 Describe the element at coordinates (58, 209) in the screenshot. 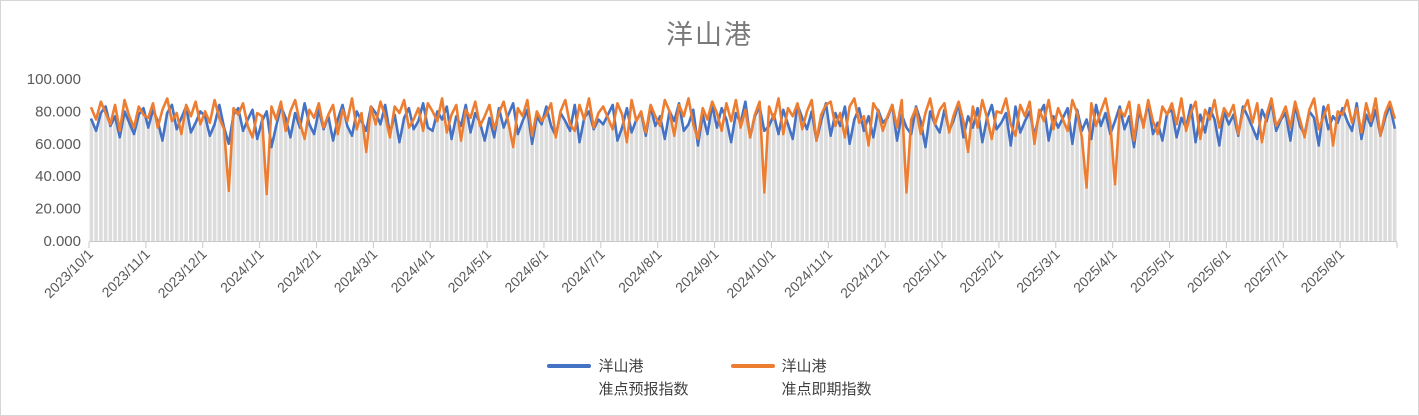

I see `svg-text: 20.000` at that location.